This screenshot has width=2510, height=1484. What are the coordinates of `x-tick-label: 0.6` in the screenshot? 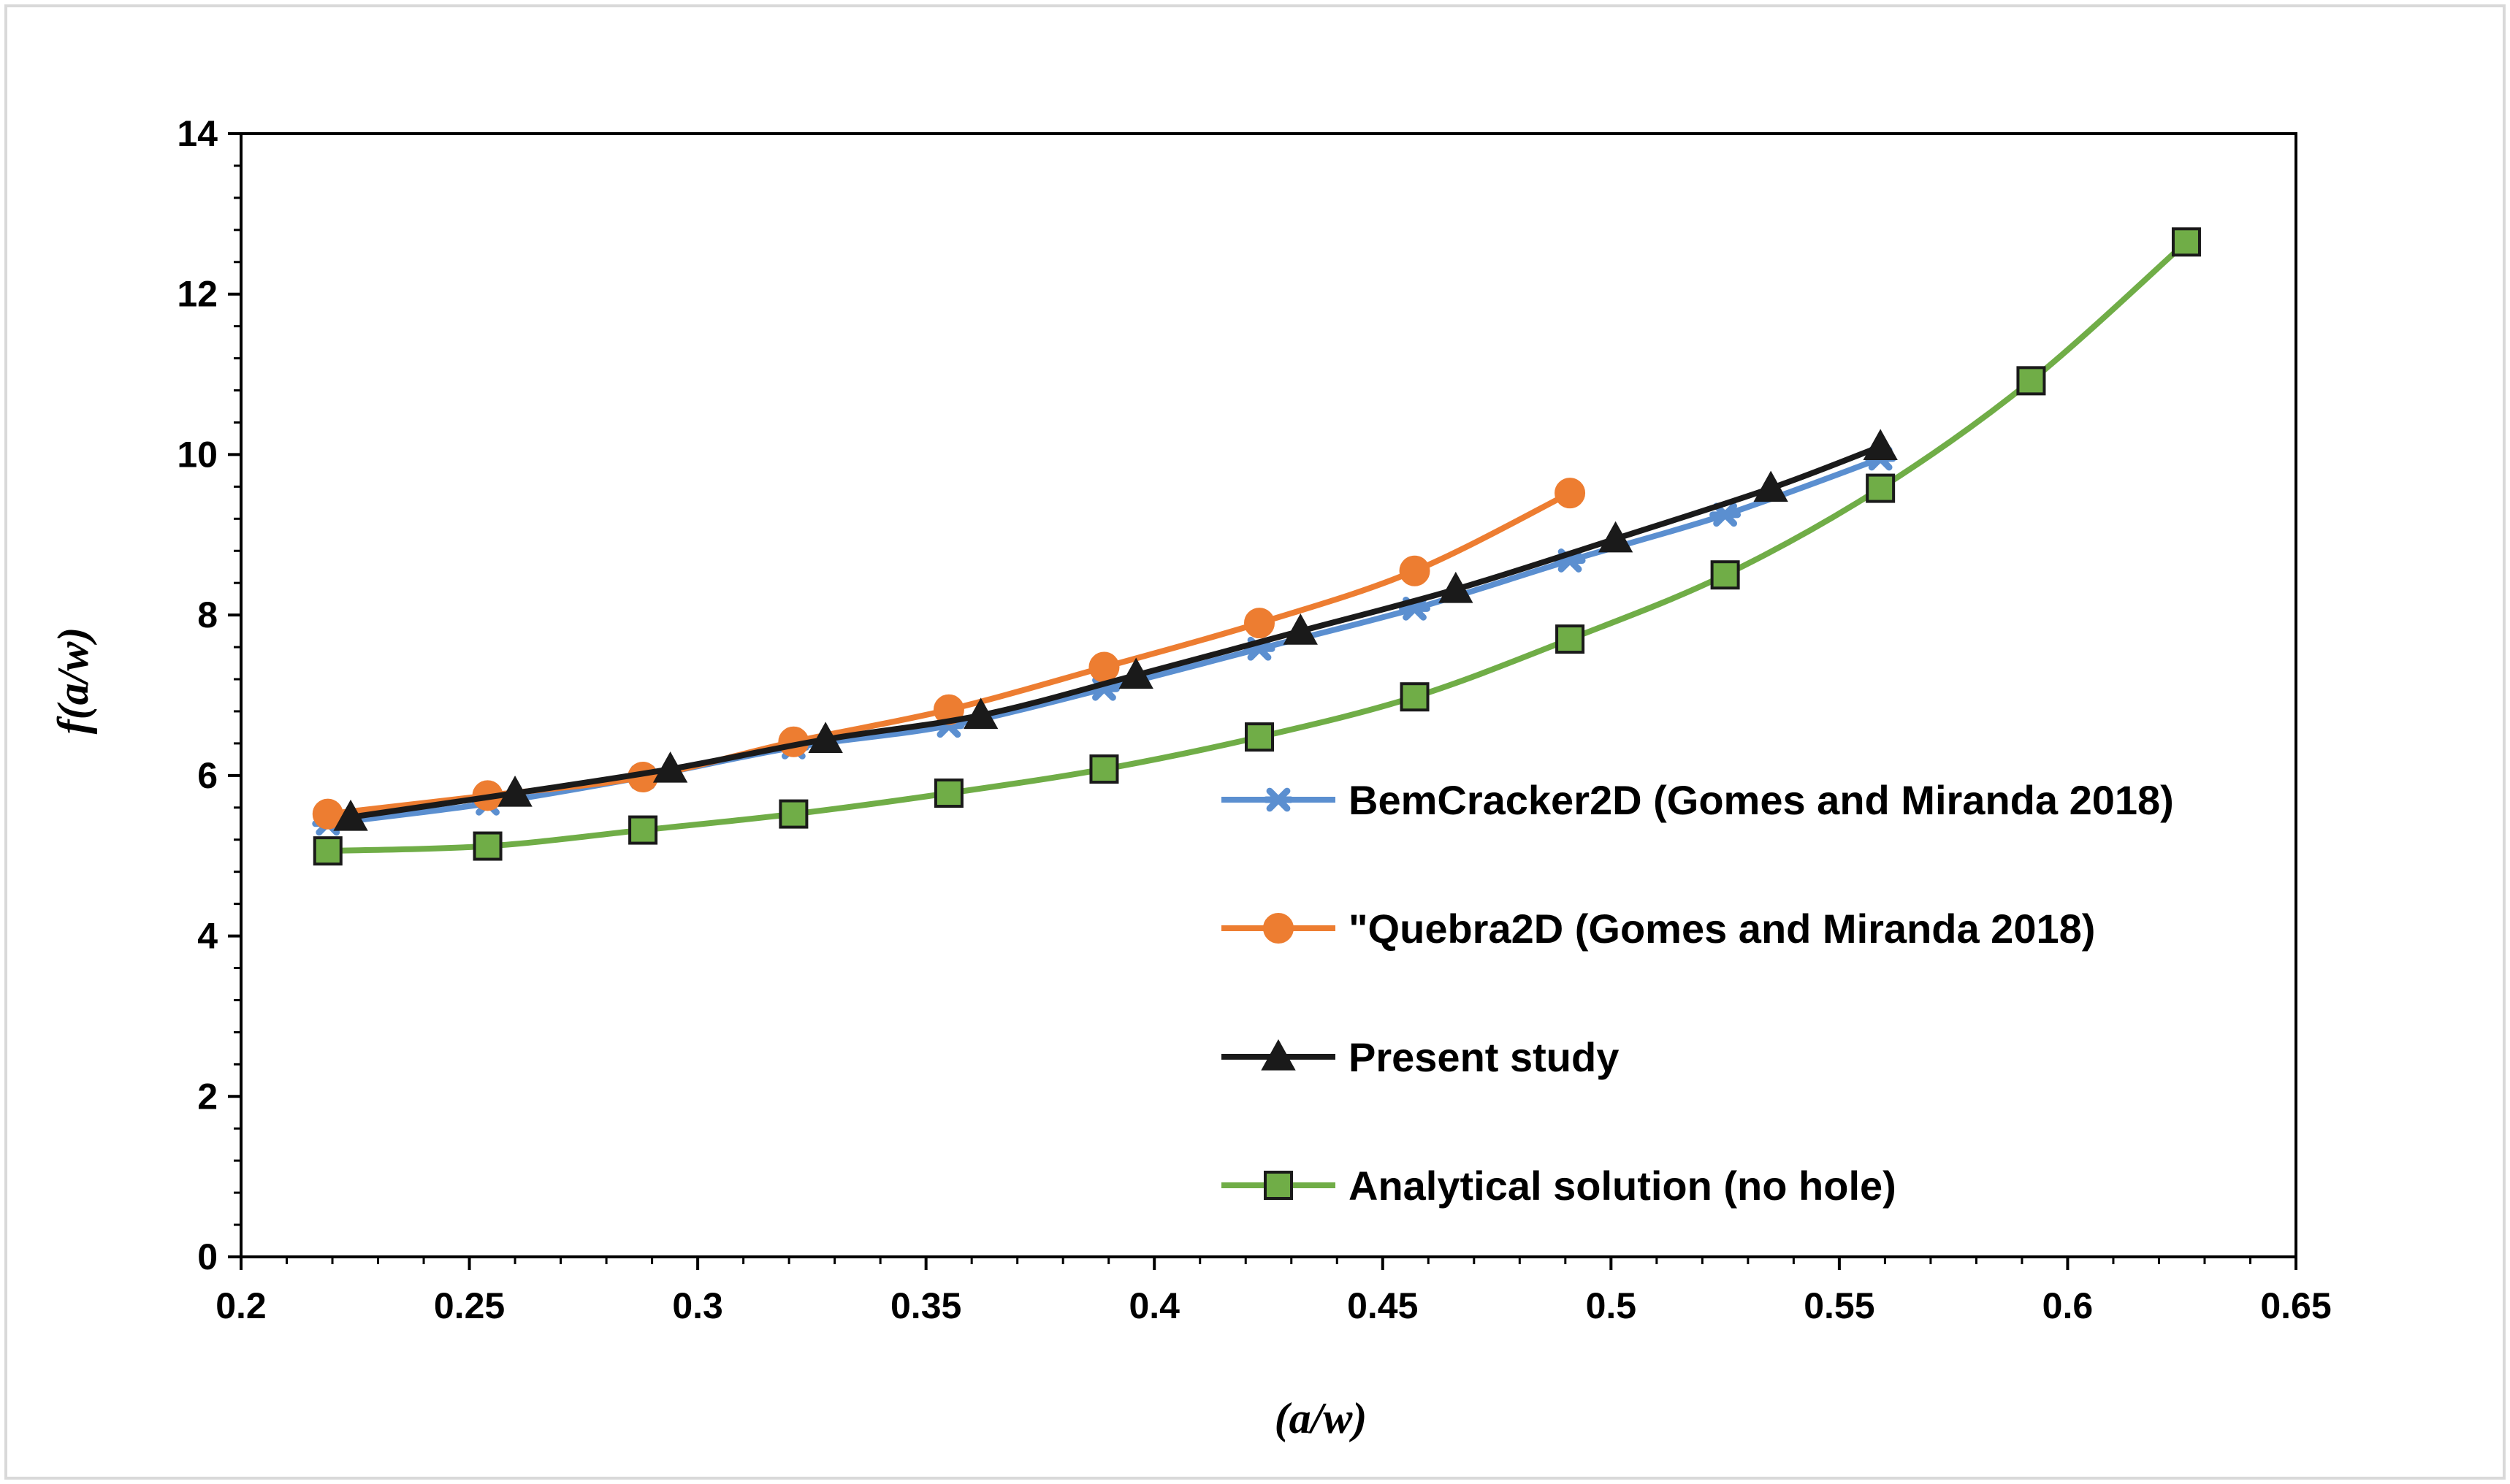 It's located at (2068, 1306).